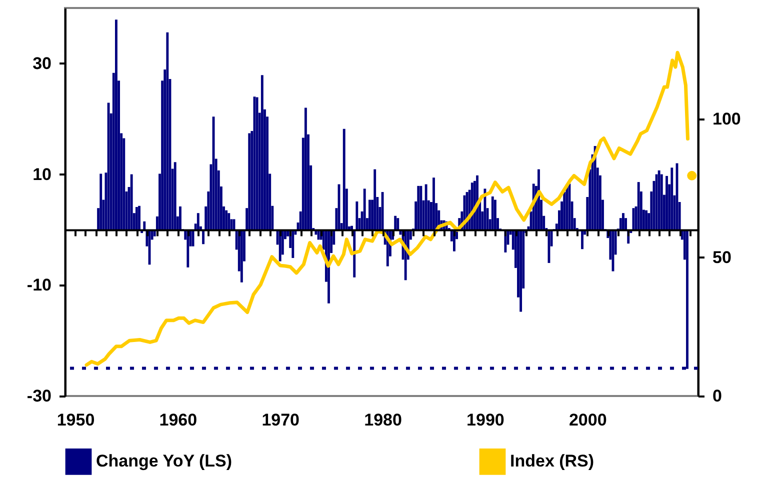  Describe the element at coordinates (722, 257) in the screenshot. I see `y2-tick-label: 50` at that location.